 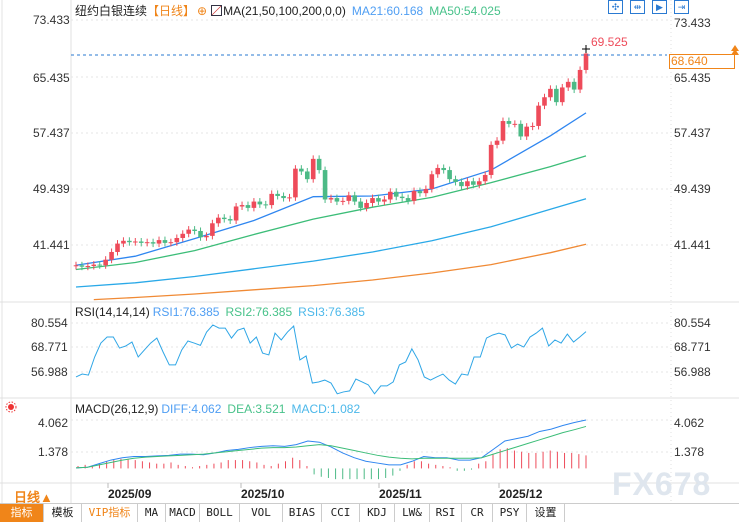 I want to click on tab-cr: CR, so click(x=477, y=513).